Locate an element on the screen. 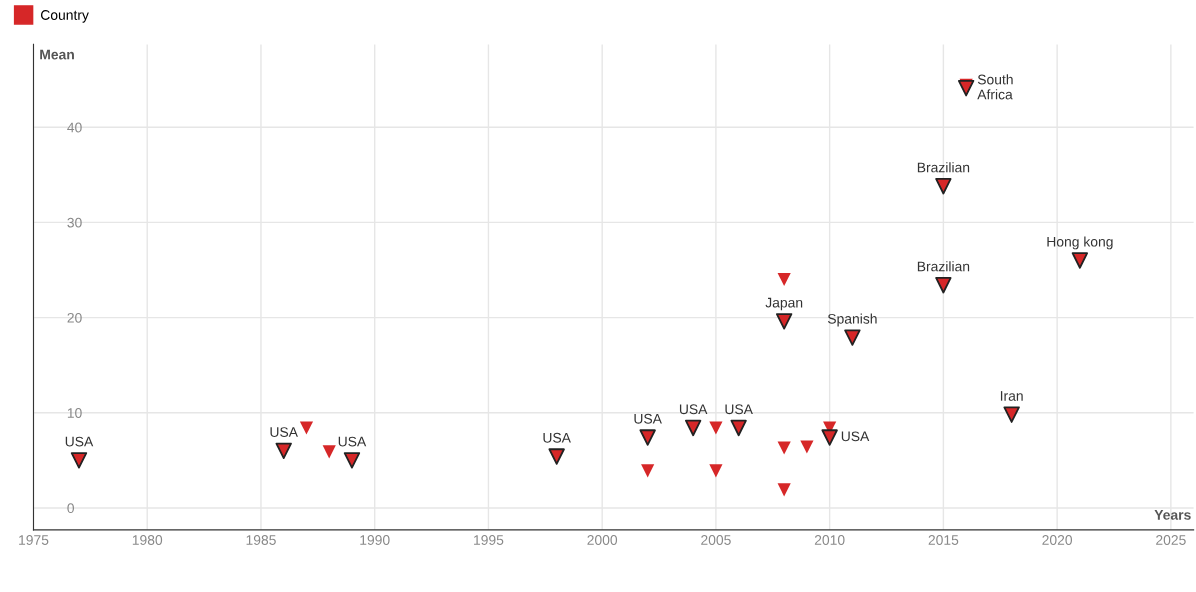 Image resolution: width=1196 pixels, height=592 pixels. legend-label: Country is located at coordinates (64, 16).